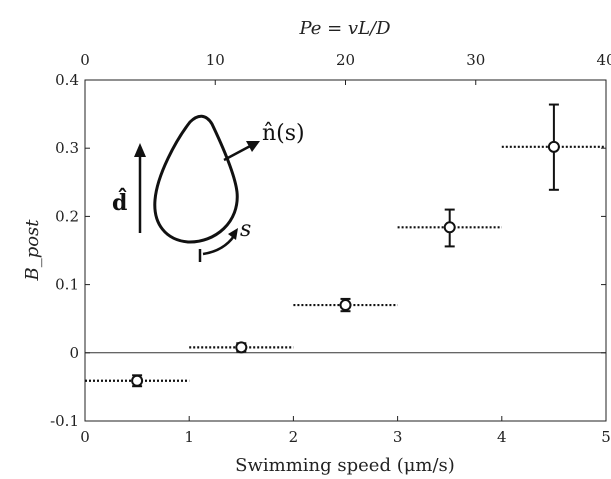 Image resolution: width=611 pixels, height=479 pixels. Describe the element at coordinates (475, 60) in the screenshot. I see `top-x-tick-label: 30` at that location.